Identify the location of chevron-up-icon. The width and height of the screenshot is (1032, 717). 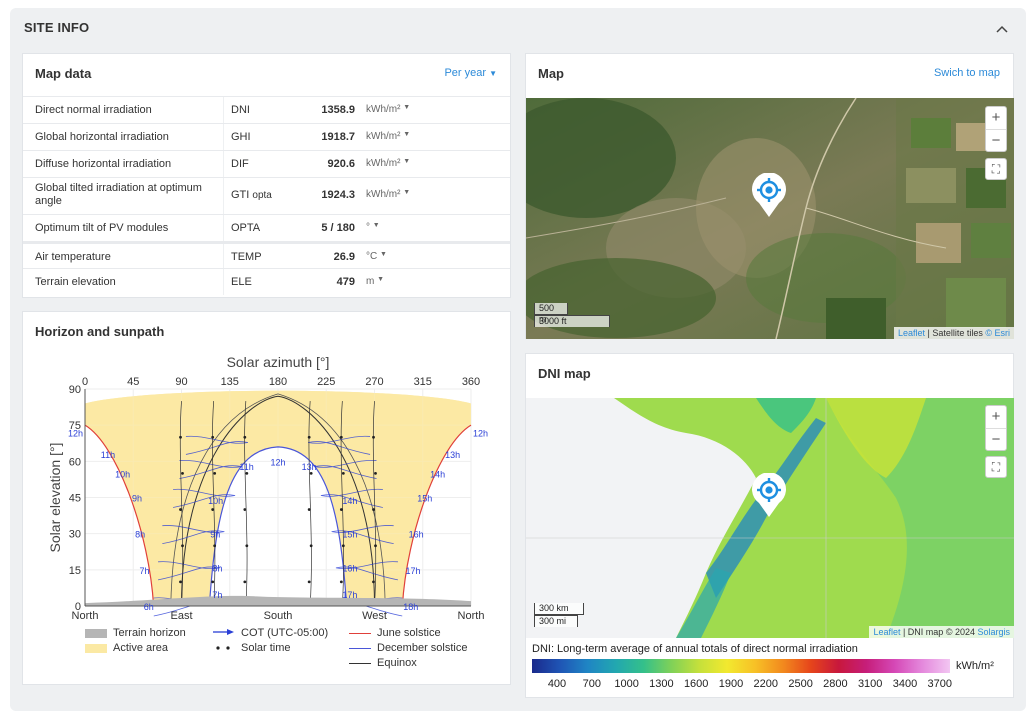
(1002, 29).